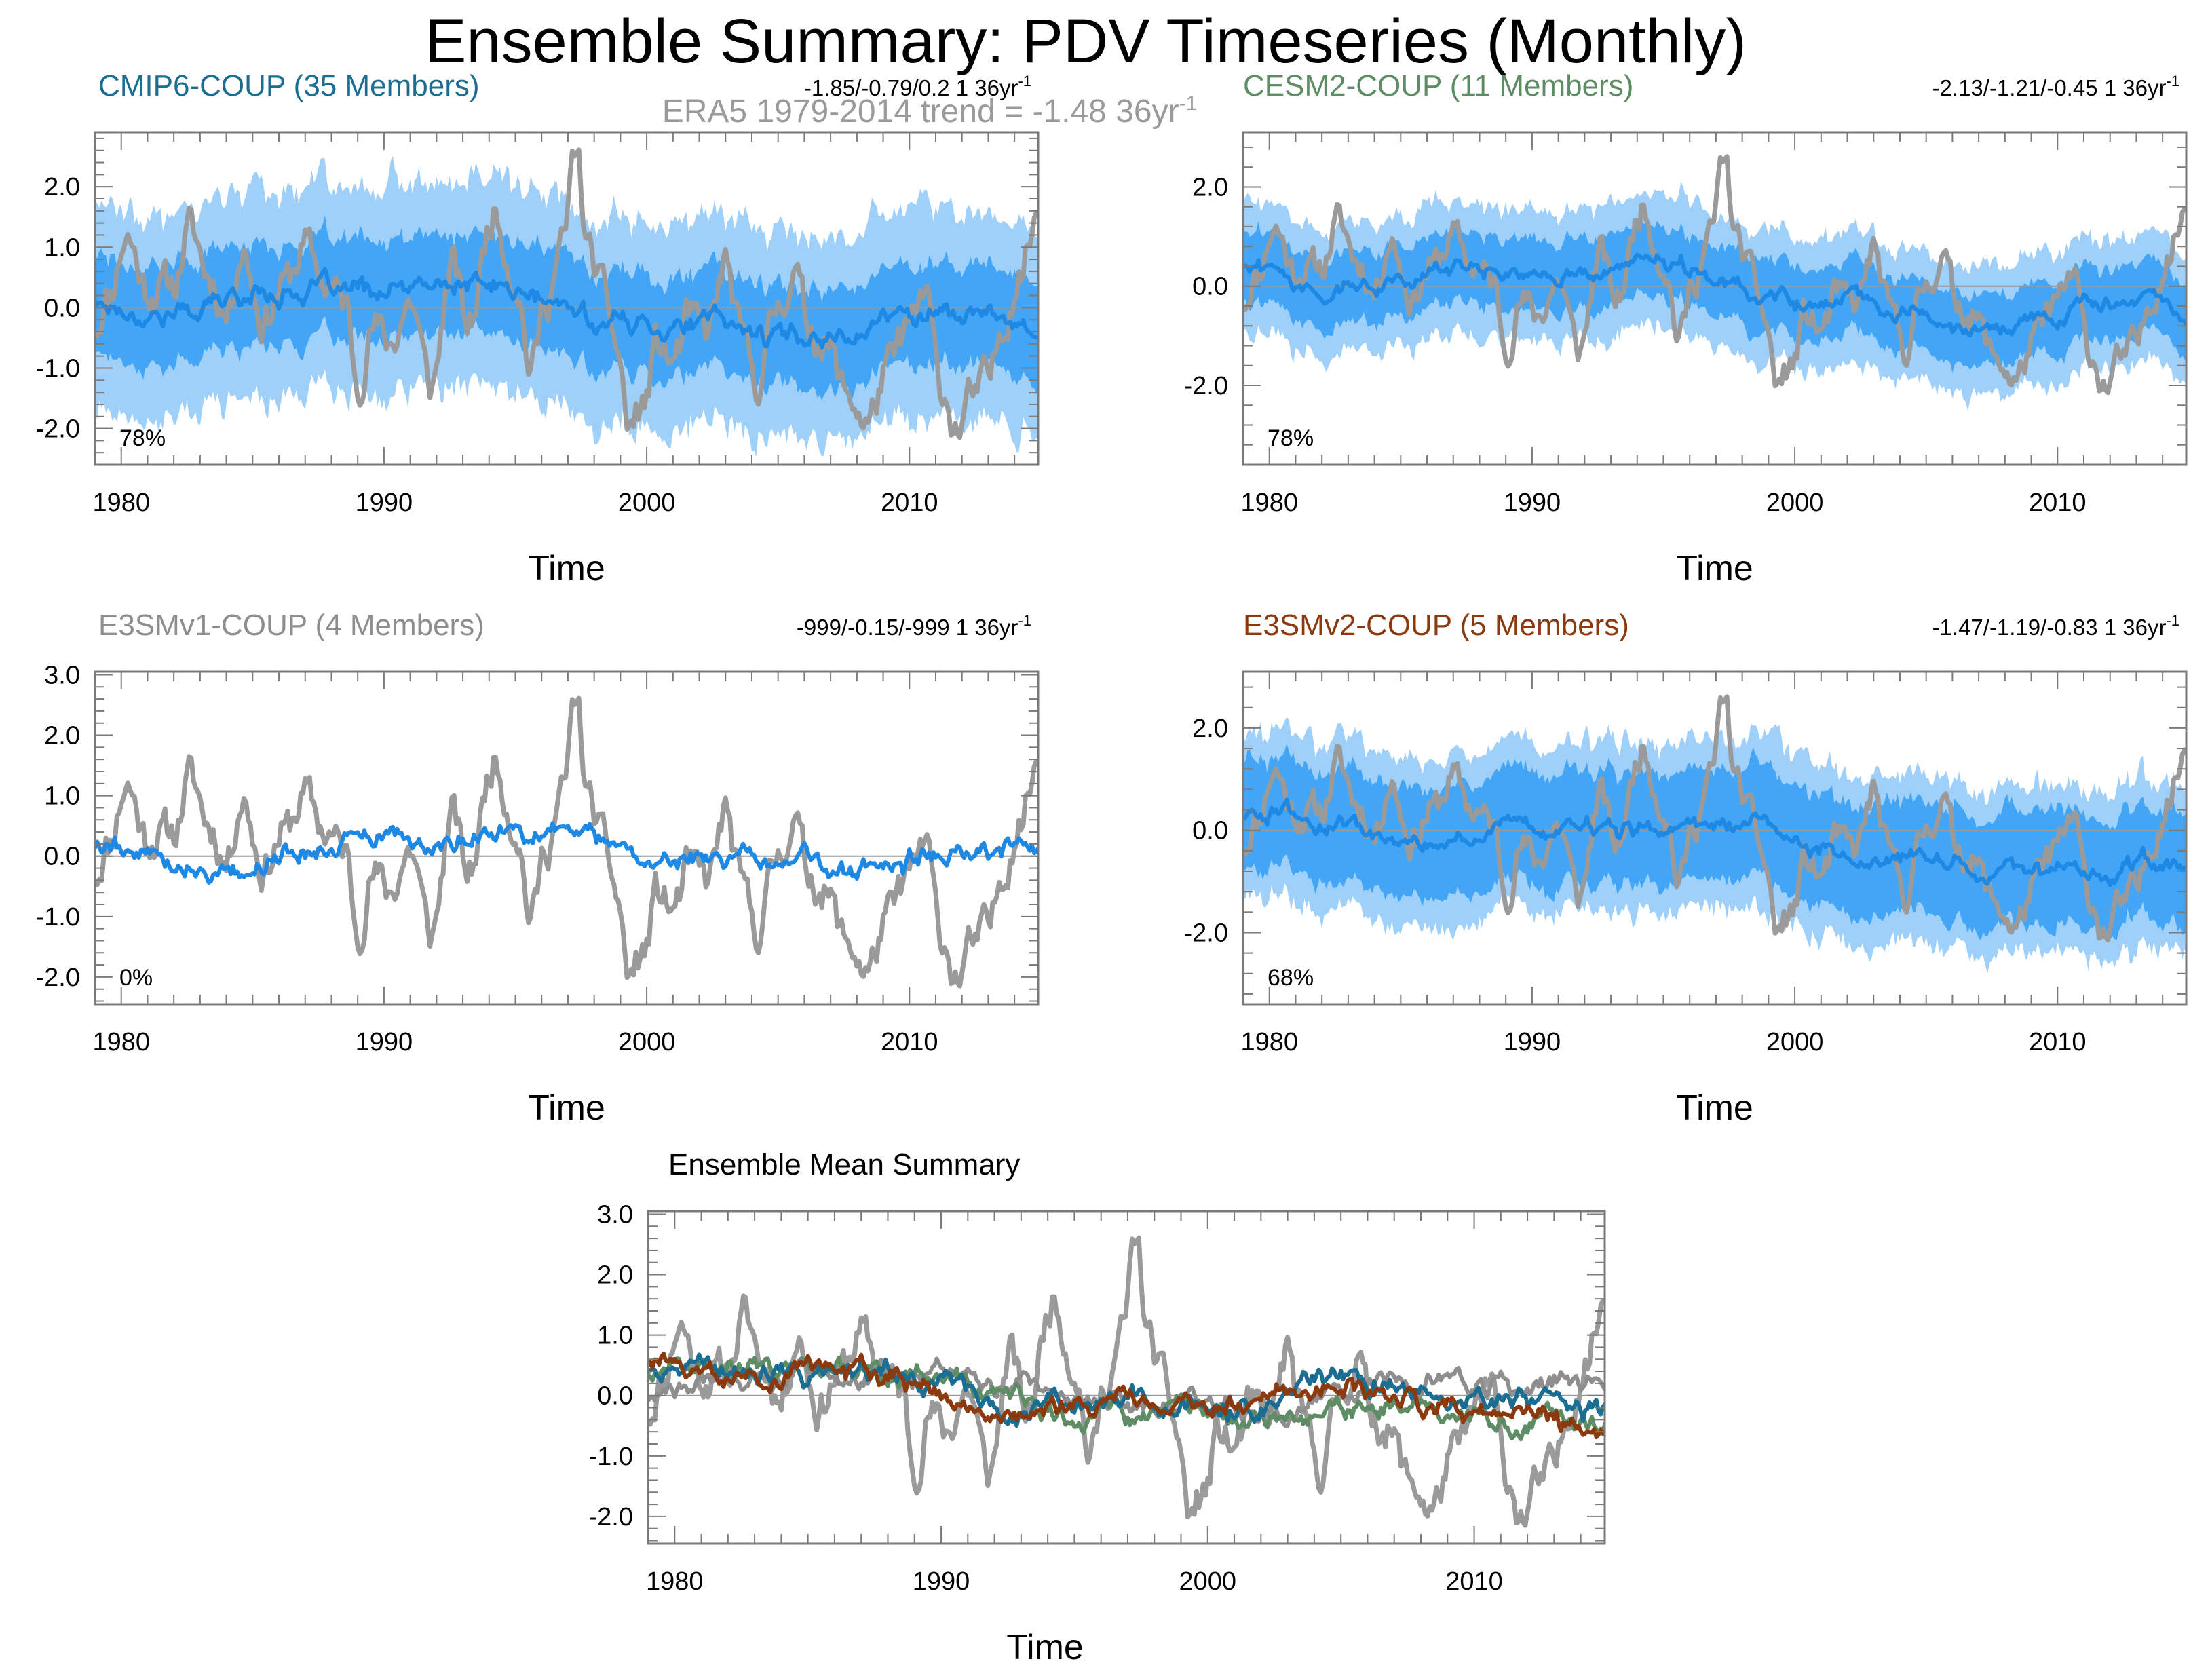  What do you see at coordinates (2049, 627) in the screenshot?
I see `trend-values: -1.47/-1.19/-0.83 1 36yr` at bounding box center [2049, 627].